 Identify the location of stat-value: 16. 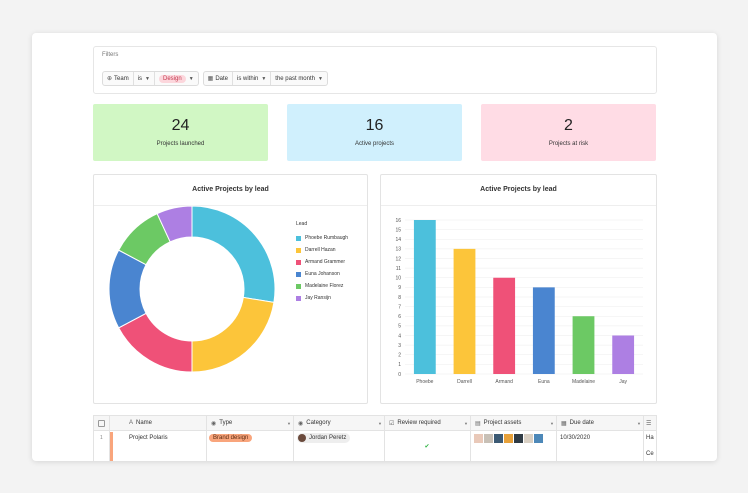
(374, 125).